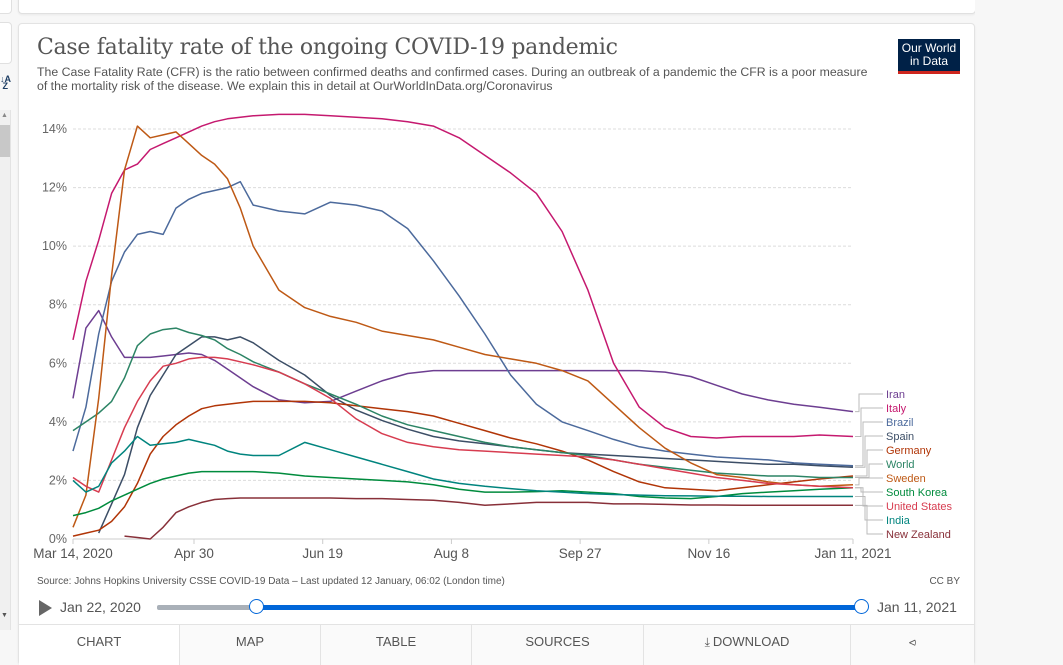 The image size is (1063, 665). I want to click on tab-label: SOURCES, so click(557, 641).